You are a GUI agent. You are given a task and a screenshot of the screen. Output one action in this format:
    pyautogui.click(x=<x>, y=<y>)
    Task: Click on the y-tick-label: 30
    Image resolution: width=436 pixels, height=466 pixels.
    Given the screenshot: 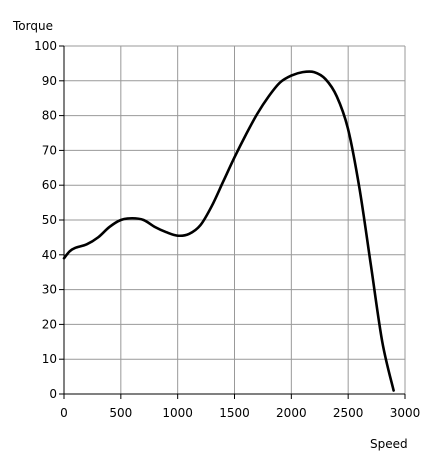 What is the action you would take?
    pyautogui.click(x=49, y=290)
    